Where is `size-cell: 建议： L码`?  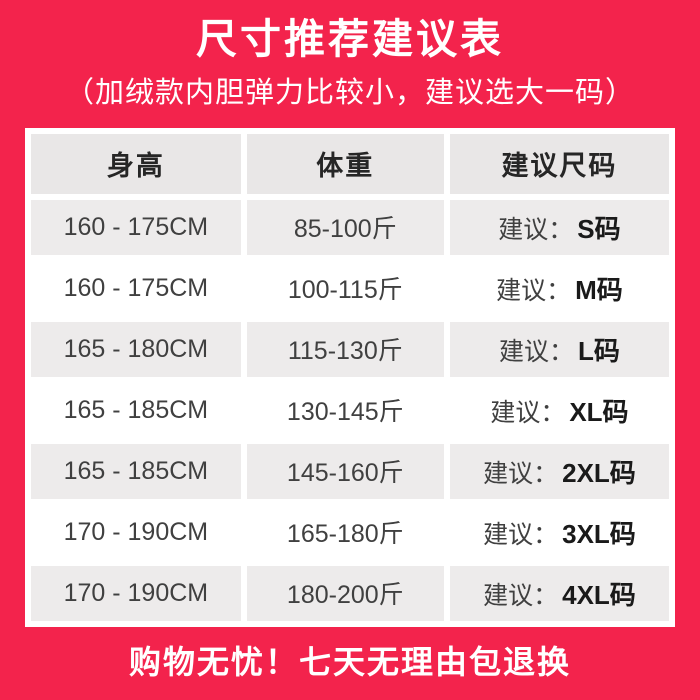 size-cell: 建议： L码 is located at coordinates (559, 349).